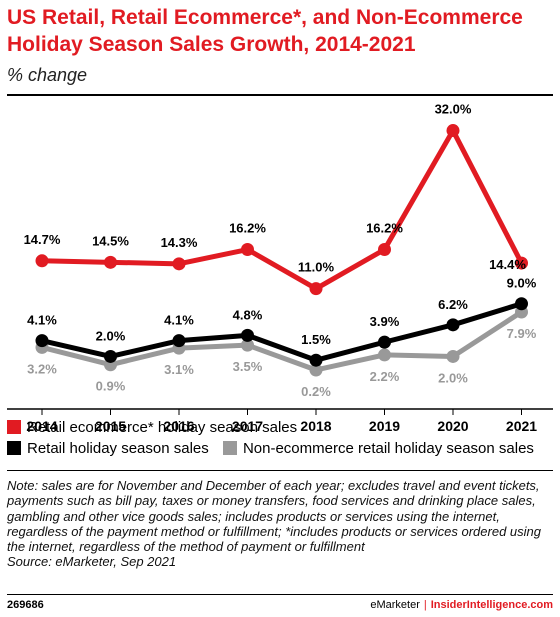  Describe the element at coordinates (522, 333) in the screenshot. I see `data-label: 7.9%` at that location.